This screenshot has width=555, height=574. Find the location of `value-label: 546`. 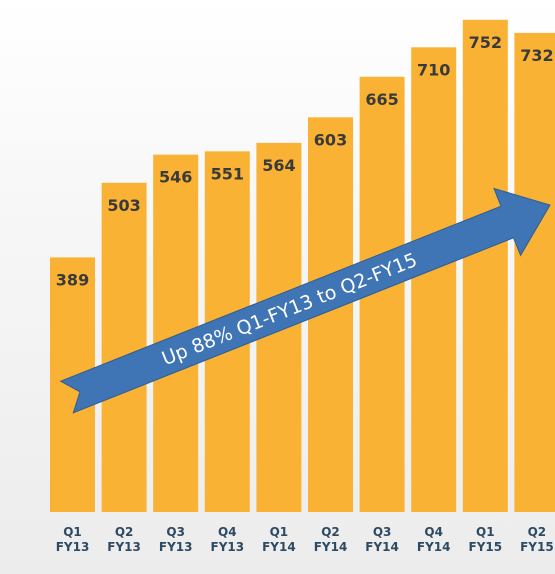

value-label: 546 is located at coordinates (175, 177).